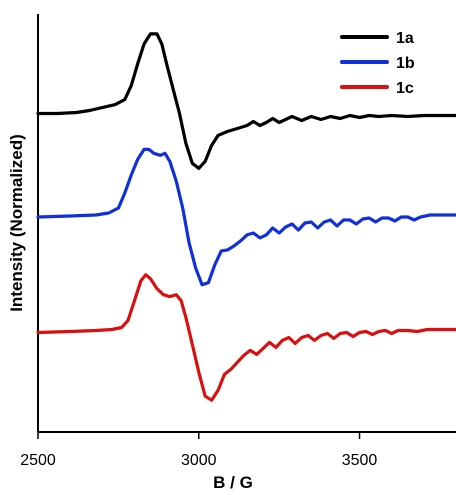  What do you see at coordinates (38, 460) in the screenshot?
I see `x-tick-label: 2500` at bounding box center [38, 460].